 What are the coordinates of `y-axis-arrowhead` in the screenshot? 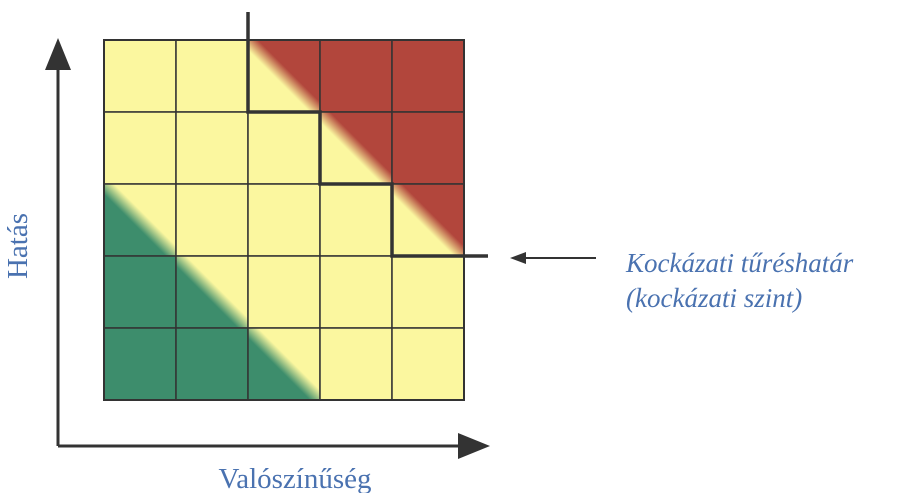 It's located at (58, 54).